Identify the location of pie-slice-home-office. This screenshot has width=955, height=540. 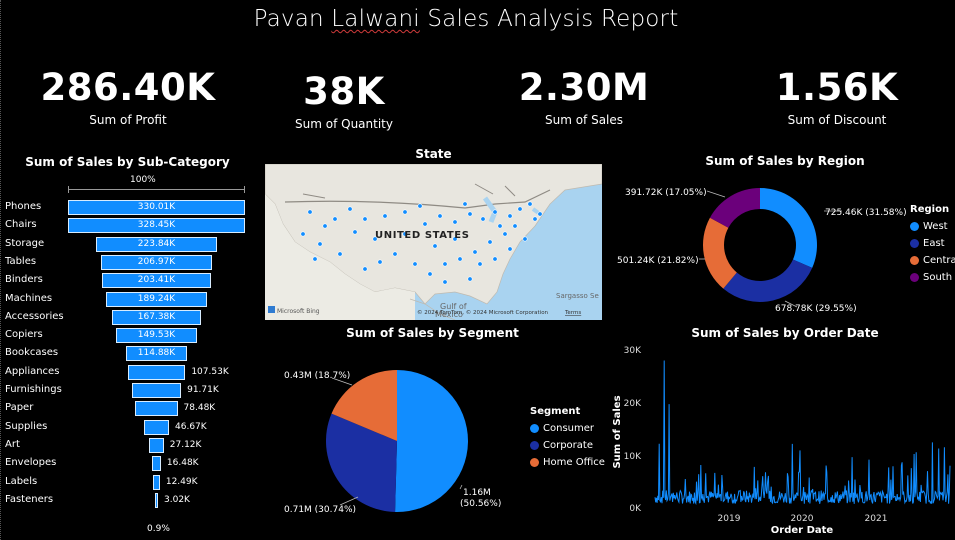
(364, 405).